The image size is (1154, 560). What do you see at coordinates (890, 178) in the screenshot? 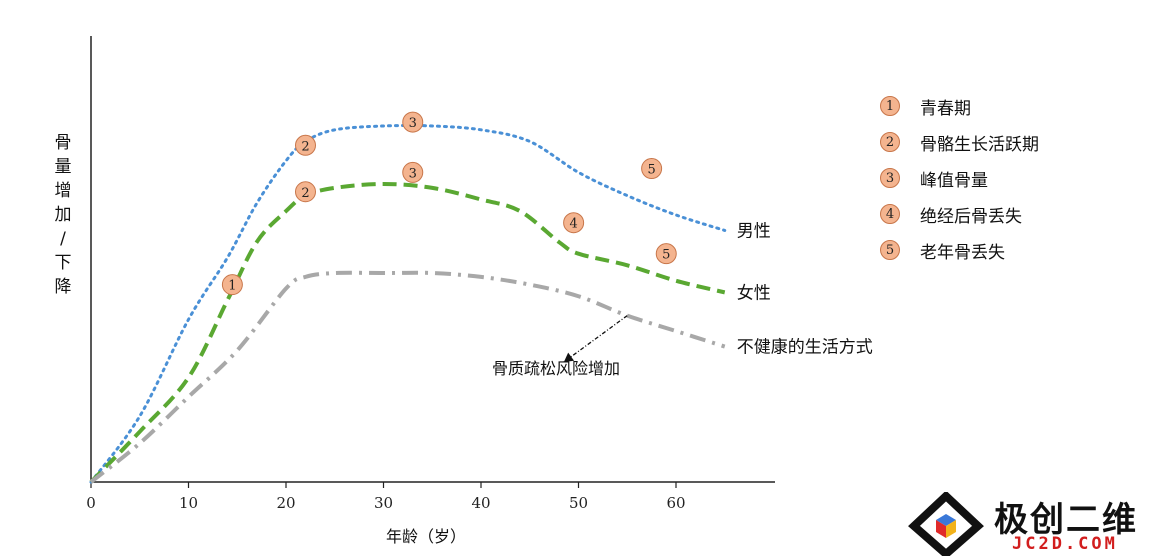
I see `legend-badge: 3` at bounding box center [890, 178].